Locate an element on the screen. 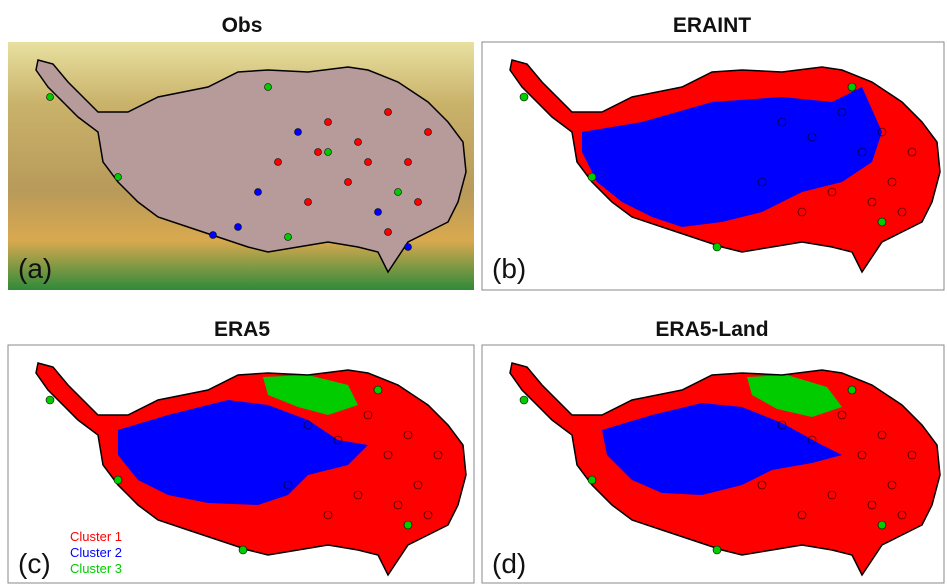 Image resolution: width=947 pixels, height=586 pixels. panel-title: Obs is located at coordinates (242, 25).